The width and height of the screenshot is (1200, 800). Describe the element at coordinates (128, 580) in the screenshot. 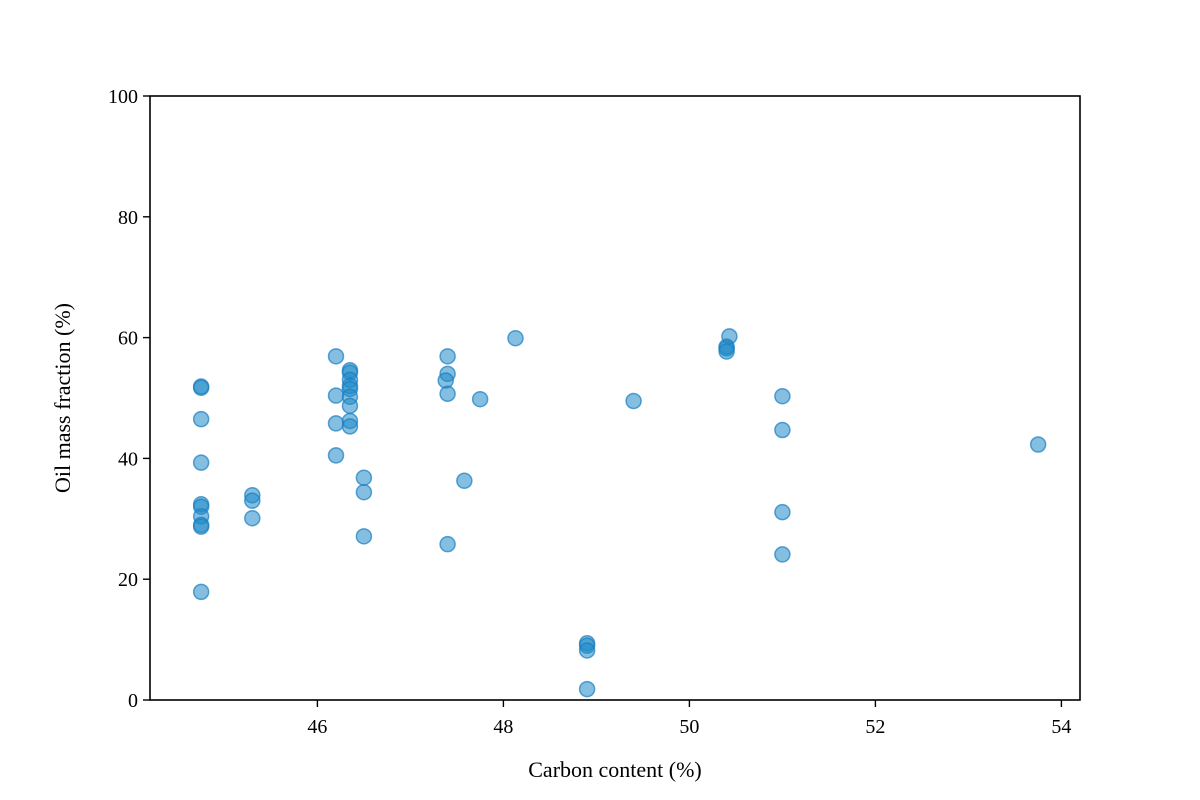

I see `y-tick-label: 20` at that location.